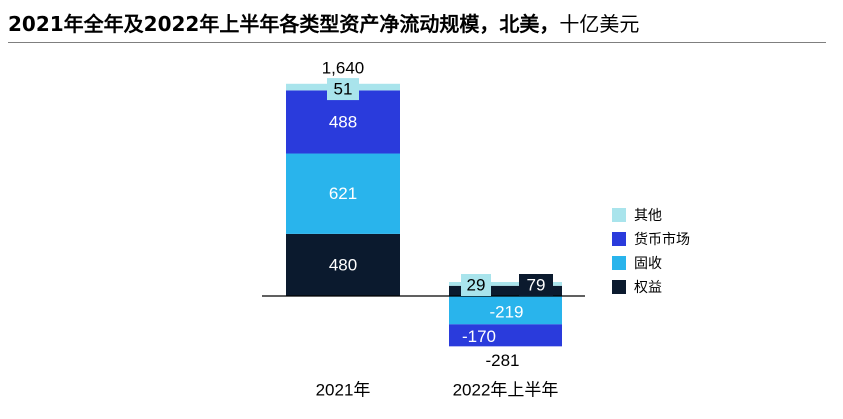 Image resolution: width=843 pixels, height=419 pixels. I want to click on legend-swatch-equity, so click(619, 287).